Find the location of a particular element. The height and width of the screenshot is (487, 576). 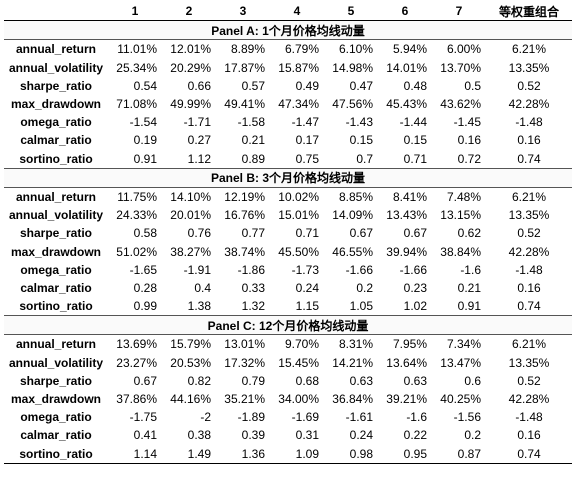

value-cell: 12.19% is located at coordinates (244, 196).